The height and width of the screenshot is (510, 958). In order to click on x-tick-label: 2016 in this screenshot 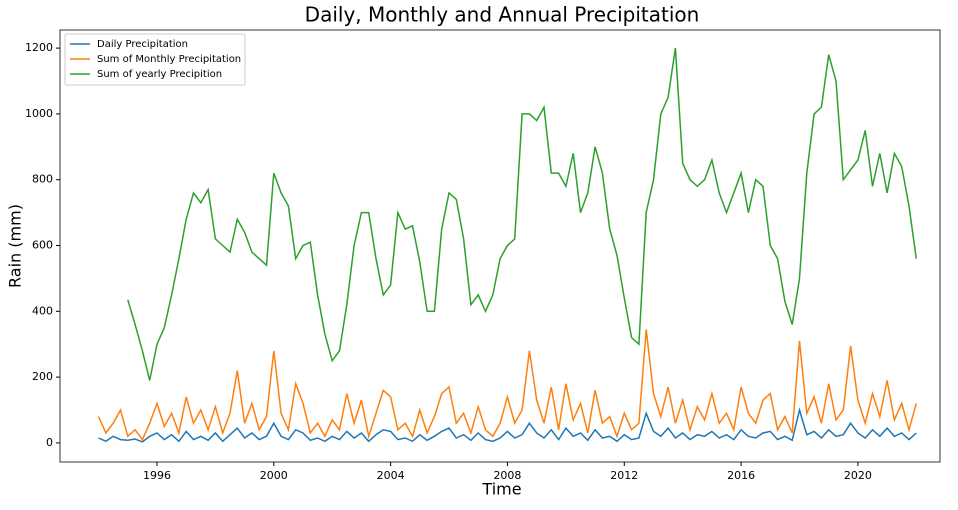, I will do `click(741, 475)`.